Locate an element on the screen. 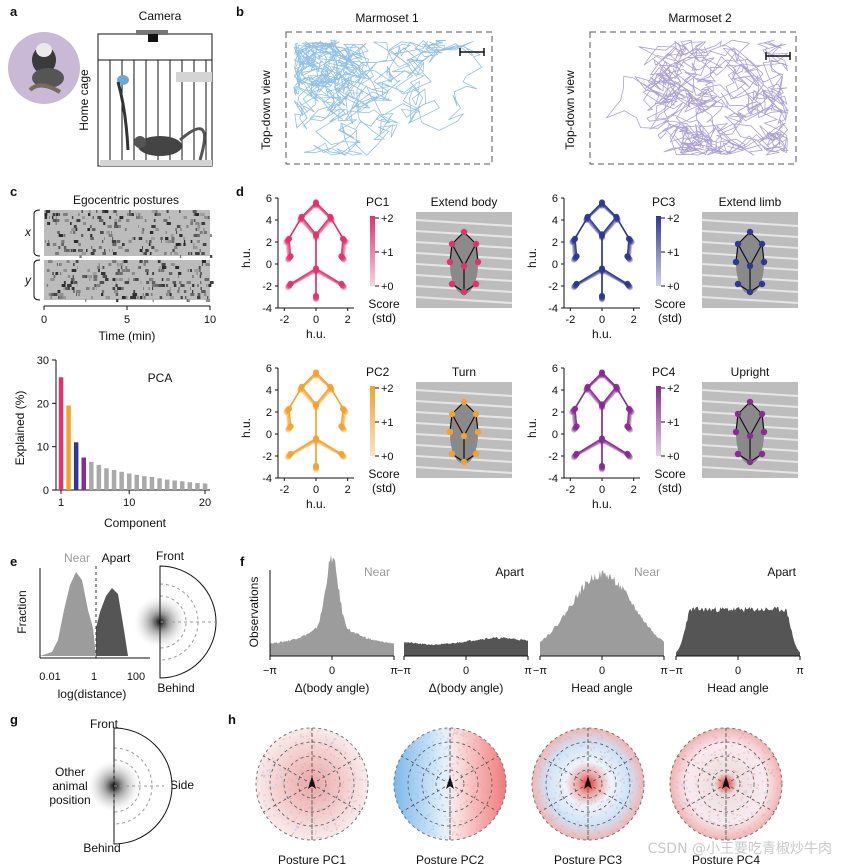 The height and width of the screenshot is (866, 846). fraction-label: Fraction is located at coordinates (22, 611).